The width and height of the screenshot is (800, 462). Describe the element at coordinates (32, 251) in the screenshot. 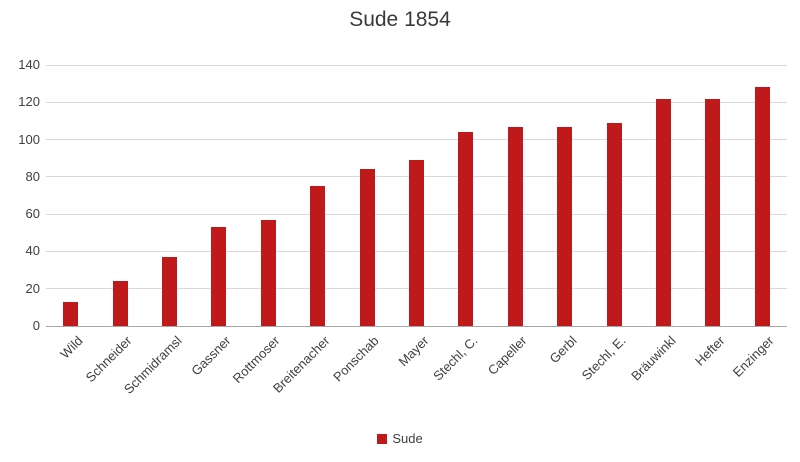

I see `y-tick-label: 40` at that location.